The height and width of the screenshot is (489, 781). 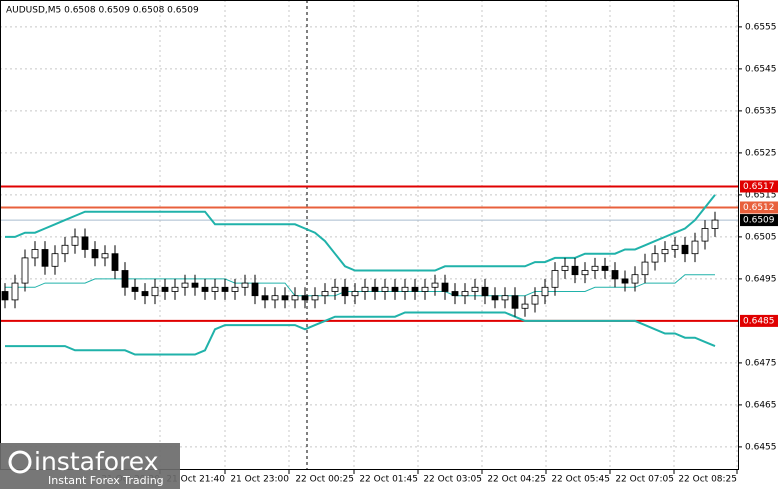 What do you see at coordinates (761, 153) in the screenshot?
I see `y-tick-label: 0.6525` at bounding box center [761, 153].